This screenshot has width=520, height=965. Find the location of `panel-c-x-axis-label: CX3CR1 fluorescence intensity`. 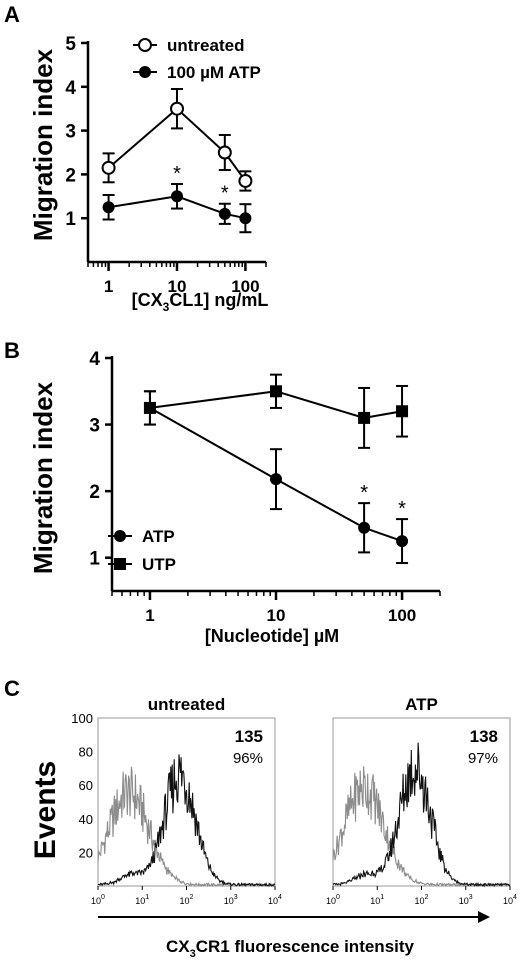

panel-c-x-axis-label: CX3CR1 fluorescence intensity is located at coordinates (290, 948).